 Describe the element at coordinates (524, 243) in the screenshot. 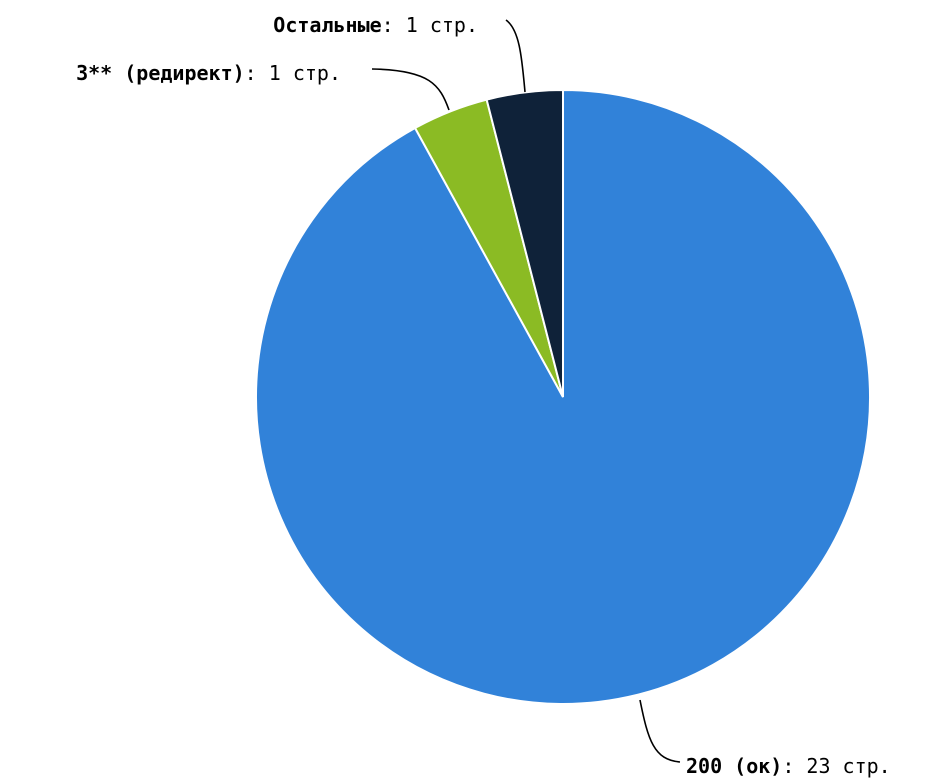

I see `pie-slice` at that location.